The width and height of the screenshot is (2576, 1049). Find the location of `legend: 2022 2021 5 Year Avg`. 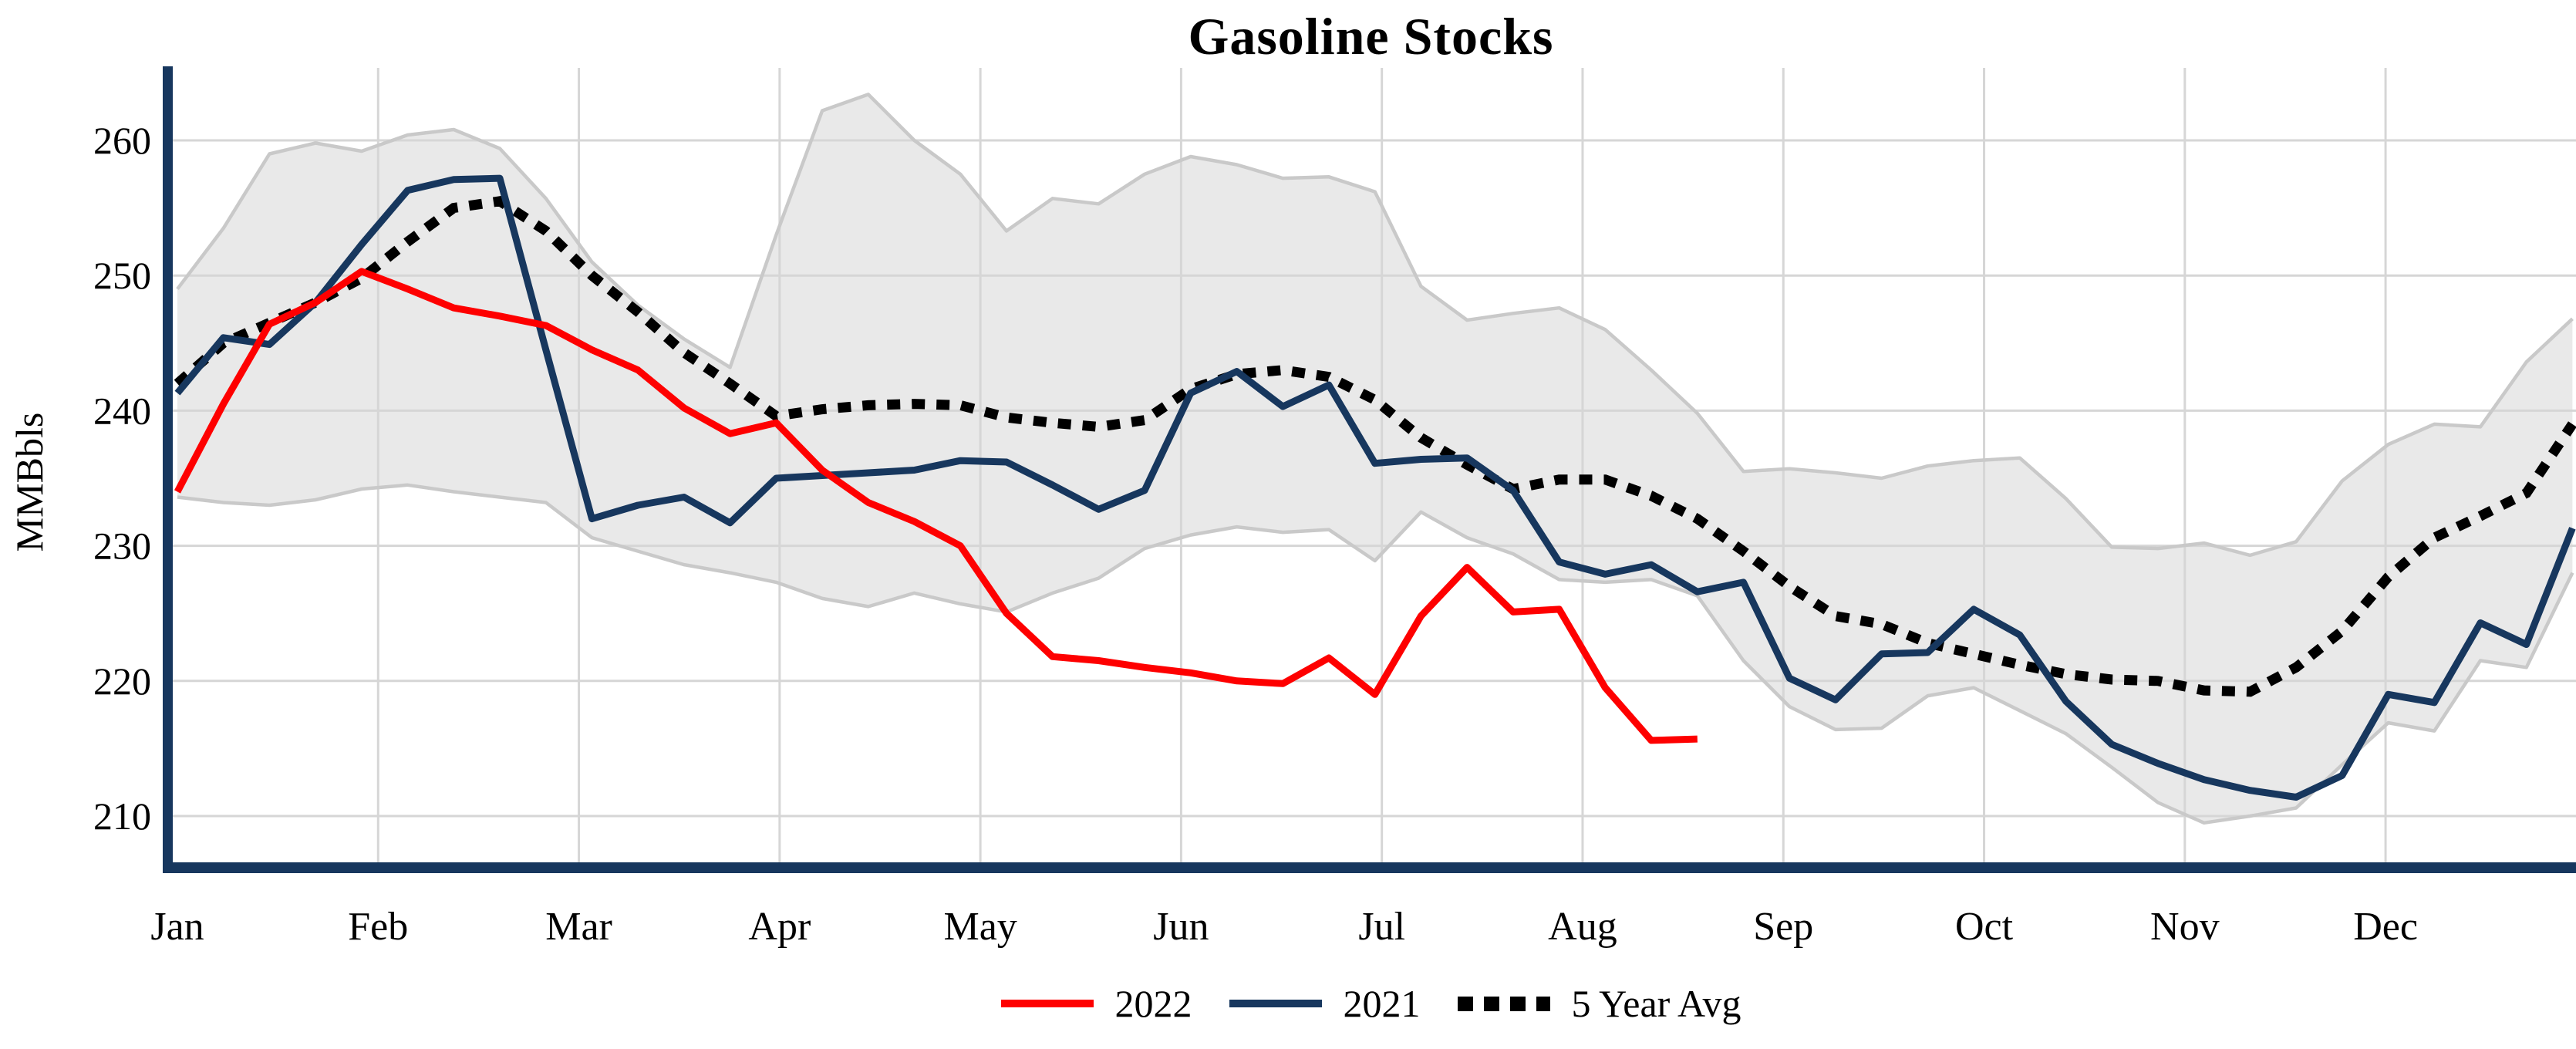

legend: 2022 2021 5 Year Avg is located at coordinates (1371, 1004).